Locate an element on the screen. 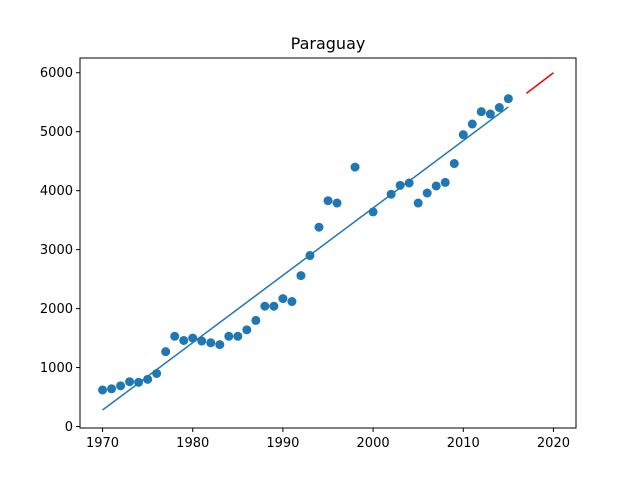  x-tick-label: 1990 is located at coordinates (282, 443).